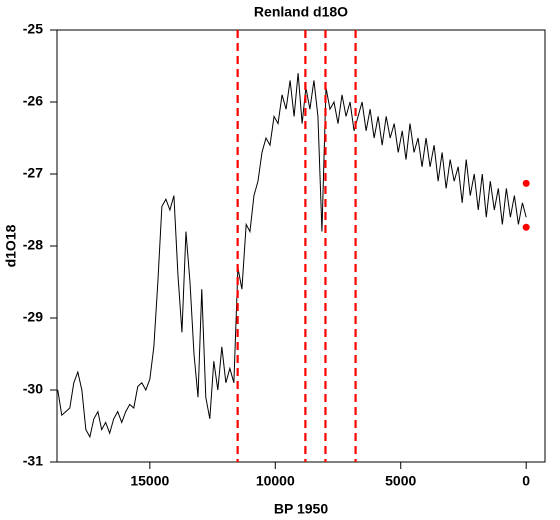 This screenshot has height=520, width=560. I want to click on y-axis-label: d1O18, so click(11, 245).